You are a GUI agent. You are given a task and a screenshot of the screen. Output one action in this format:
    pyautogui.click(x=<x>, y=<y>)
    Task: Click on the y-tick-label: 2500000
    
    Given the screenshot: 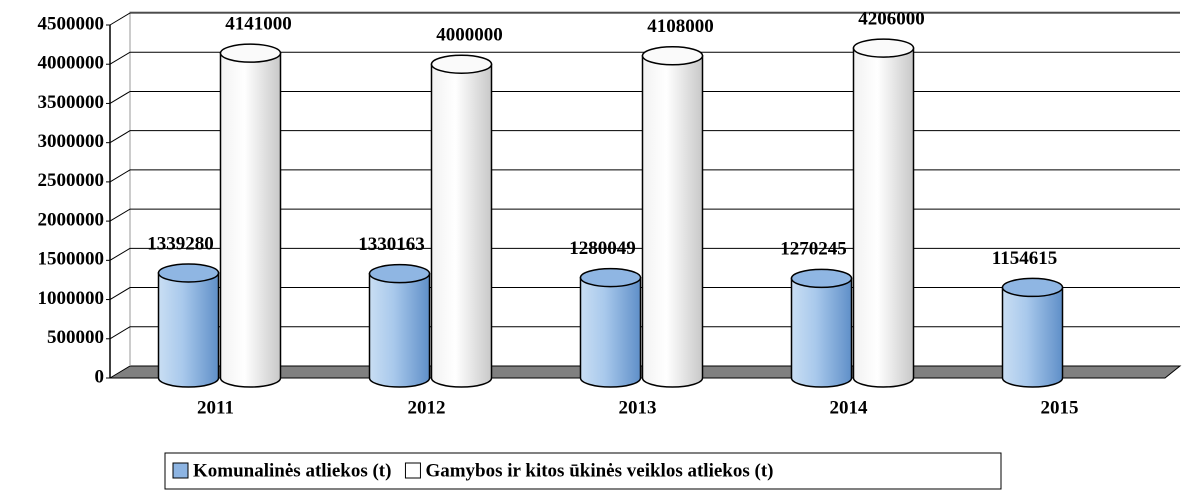 What is the action you would take?
    pyautogui.click(x=71, y=180)
    